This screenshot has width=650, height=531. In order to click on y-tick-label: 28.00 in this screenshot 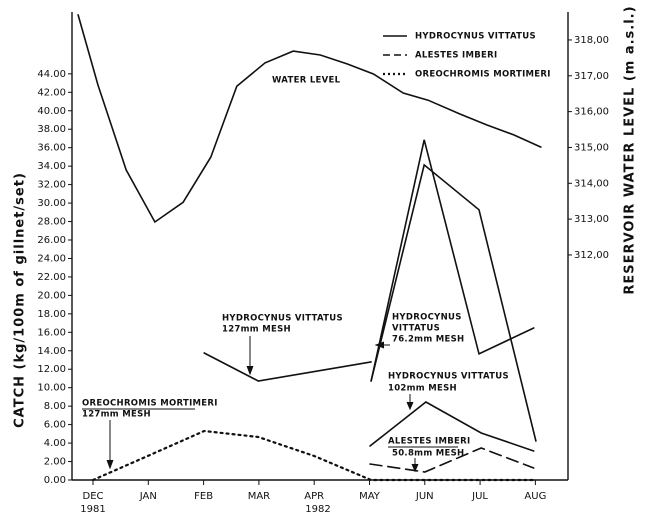, I will do `click(51, 222)`.